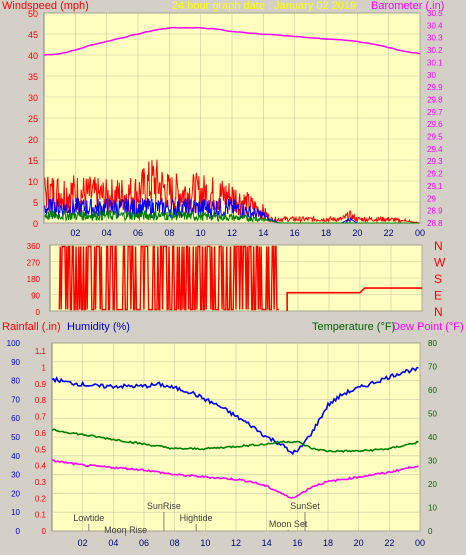 The image size is (466, 555). What do you see at coordinates (428, 327) in the screenshot?
I see `dewpoint-axis-label: Dew Point (°F)` at bounding box center [428, 327].